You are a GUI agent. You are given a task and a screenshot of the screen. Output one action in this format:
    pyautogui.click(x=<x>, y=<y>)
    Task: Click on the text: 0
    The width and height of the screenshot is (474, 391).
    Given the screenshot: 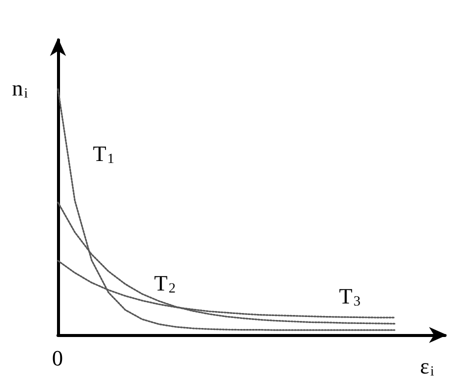 What is the action you would take?
    pyautogui.click(x=57, y=358)
    